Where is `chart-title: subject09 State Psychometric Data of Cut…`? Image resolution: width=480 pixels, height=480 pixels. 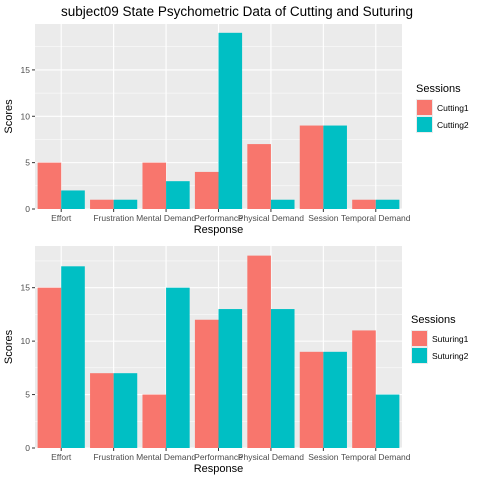 chart-title: subject09 State Psychometric Data of Cut… is located at coordinates (237, 11).